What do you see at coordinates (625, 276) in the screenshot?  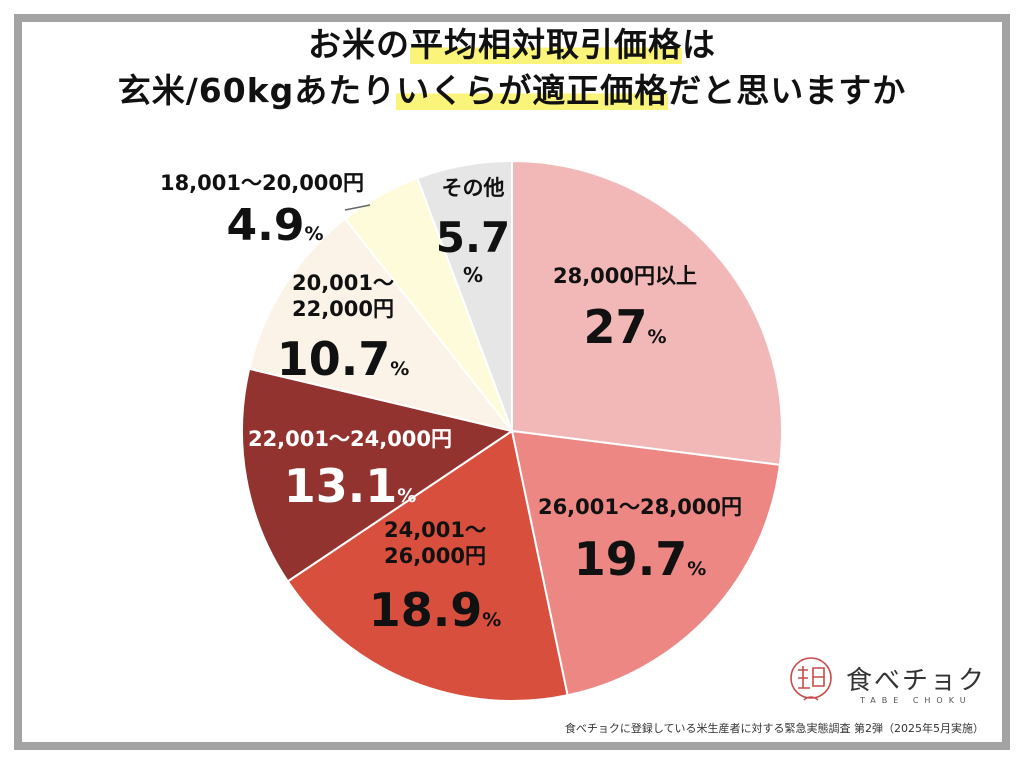 I see `slice-label: 28,000円以上` at bounding box center [625, 276].